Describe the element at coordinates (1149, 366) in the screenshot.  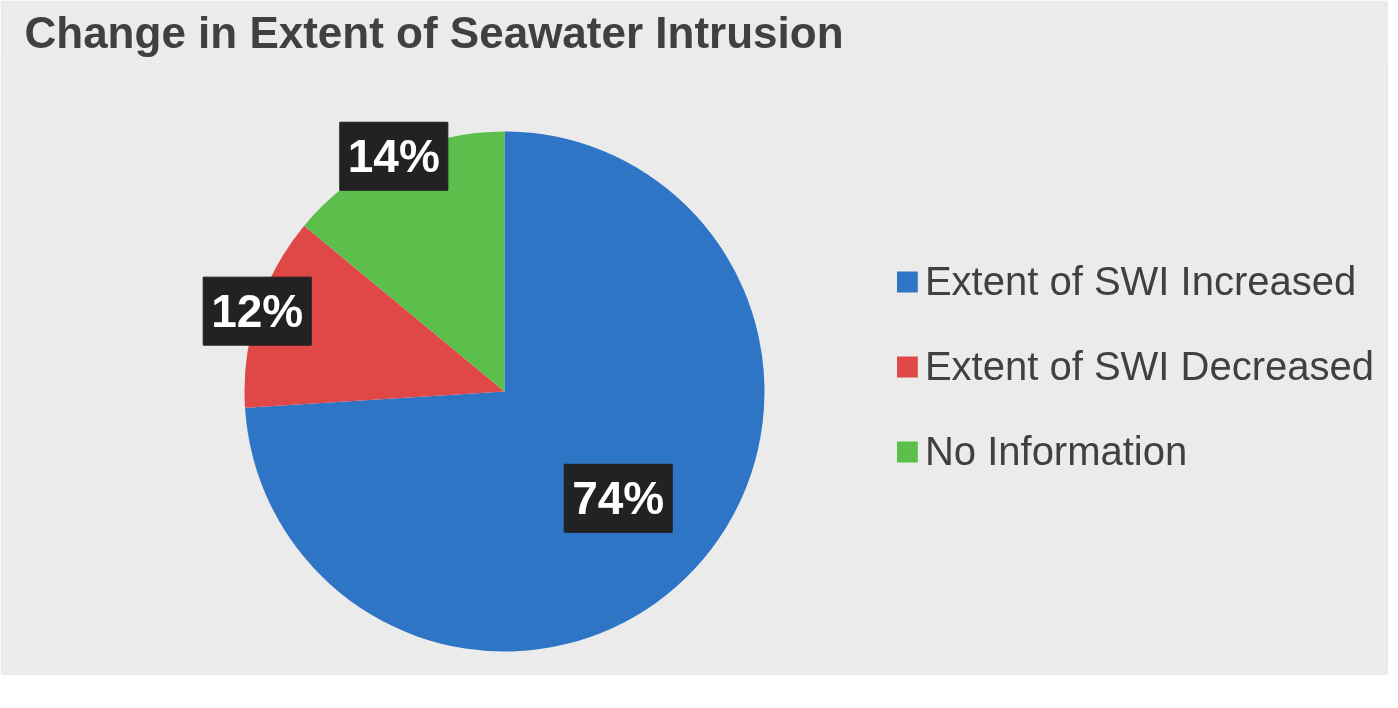
I see `legend-label: Extent of SWI Decreased` at that location.